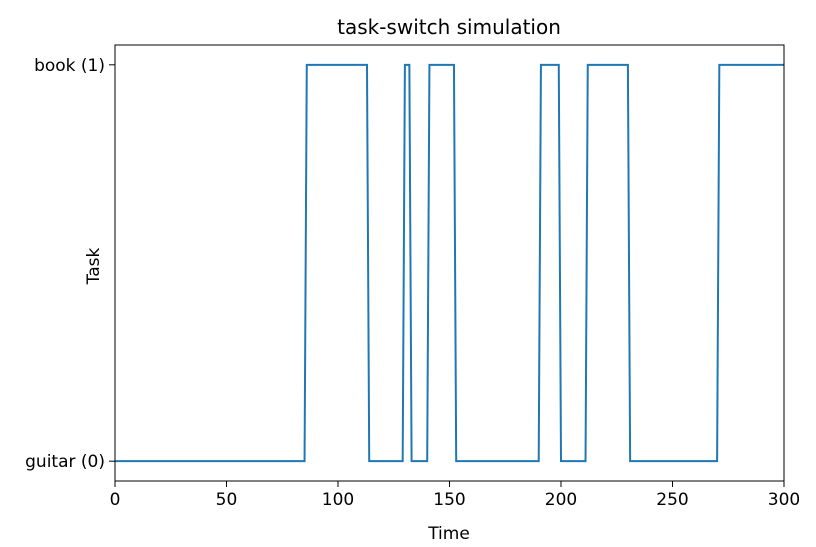  Describe the element at coordinates (672, 500) in the screenshot. I see `x-tick-label: 250` at that location.